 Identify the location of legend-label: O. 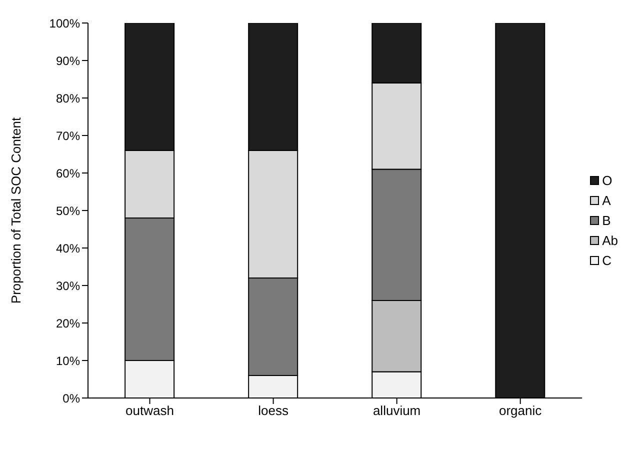
(607, 180).